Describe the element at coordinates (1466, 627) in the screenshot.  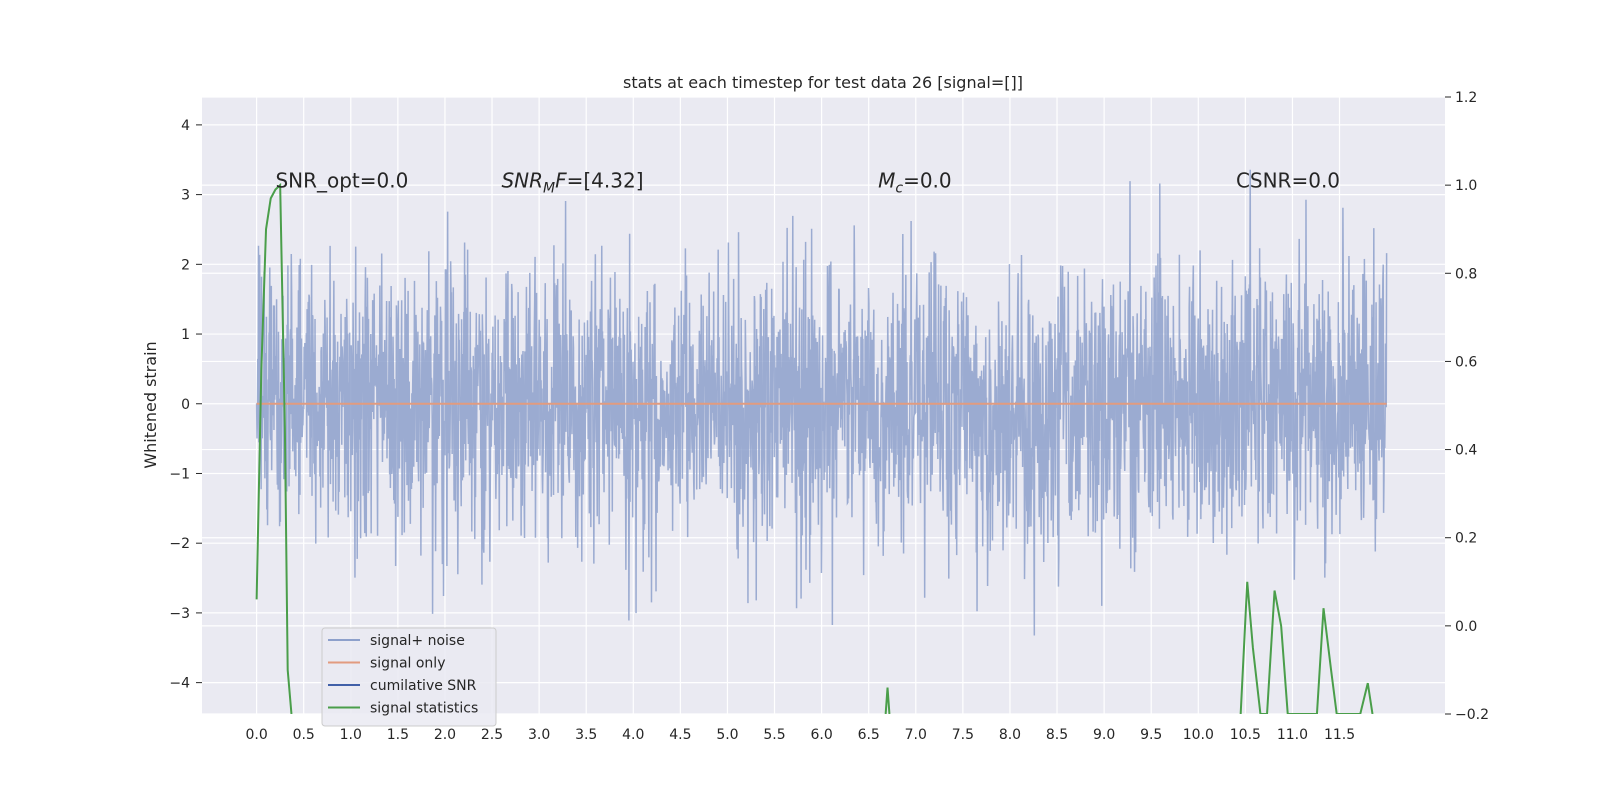
I see `y2-tick-label: 0.0` at that location.